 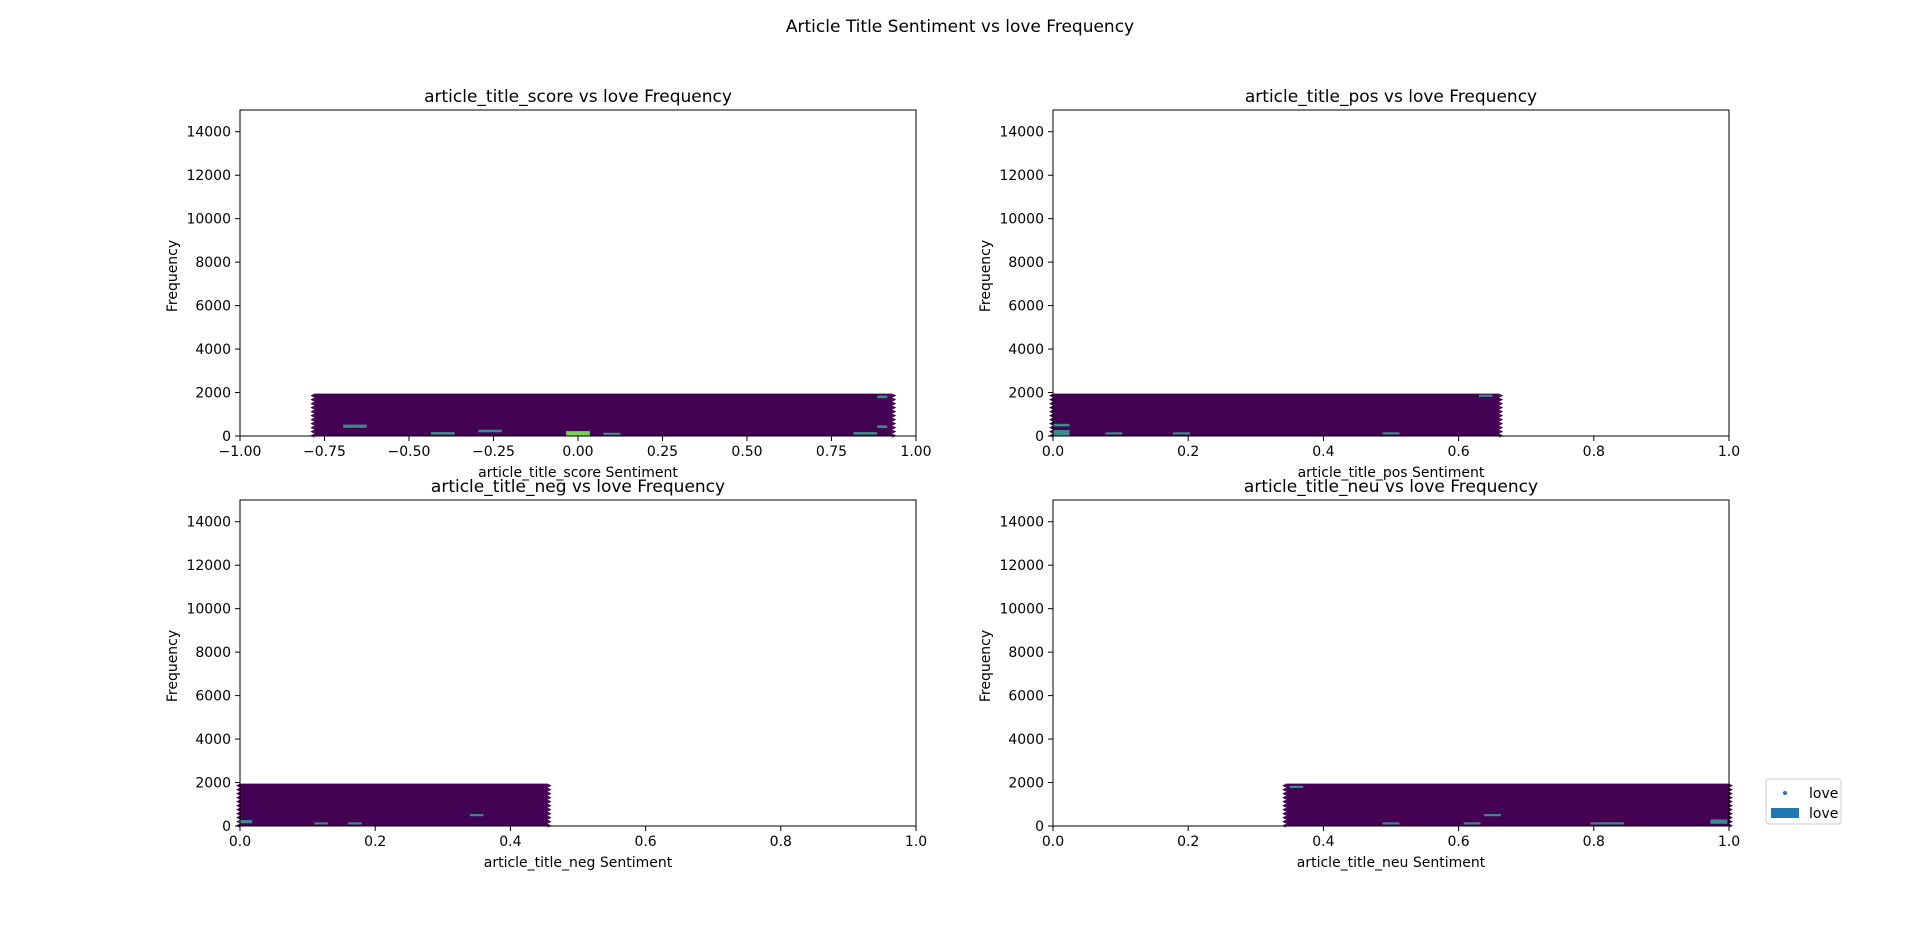 What do you see at coordinates (375, 842) in the screenshot?
I see `x-tick-label: 0.2` at bounding box center [375, 842].